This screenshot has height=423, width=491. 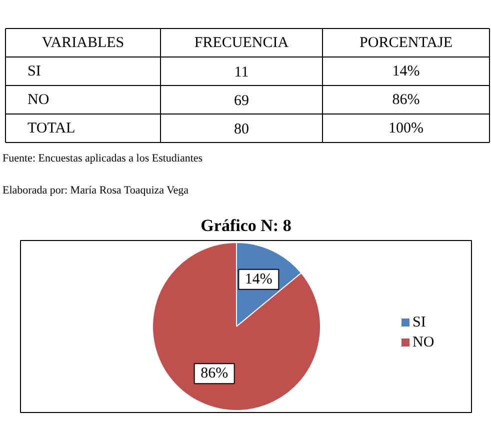 What do you see at coordinates (419, 322) in the screenshot?
I see `legend-label: SI` at bounding box center [419, 322].